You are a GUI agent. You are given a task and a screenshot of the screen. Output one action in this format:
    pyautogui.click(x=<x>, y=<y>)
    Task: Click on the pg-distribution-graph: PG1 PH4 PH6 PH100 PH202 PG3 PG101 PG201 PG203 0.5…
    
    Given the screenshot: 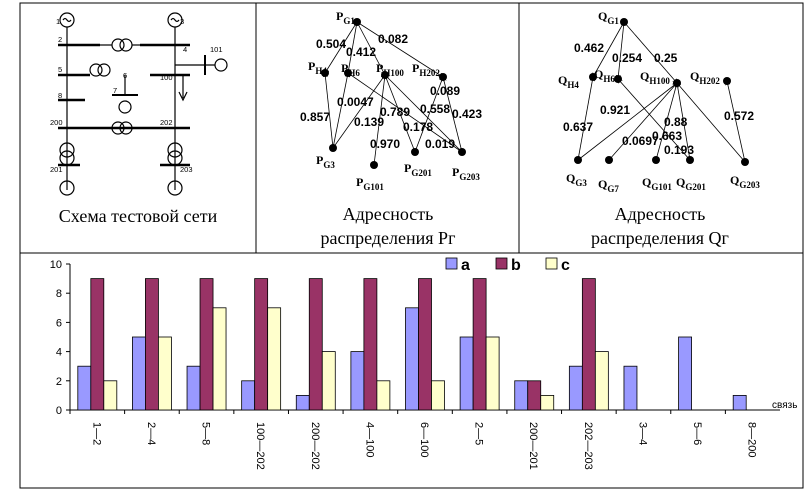 What is the action you would take?
    pyautogui.click(x=391, y=100)
    